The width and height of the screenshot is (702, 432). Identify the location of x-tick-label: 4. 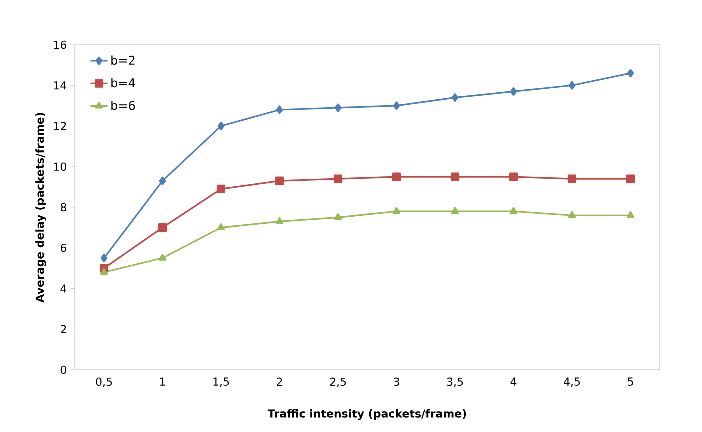
(513, 382).